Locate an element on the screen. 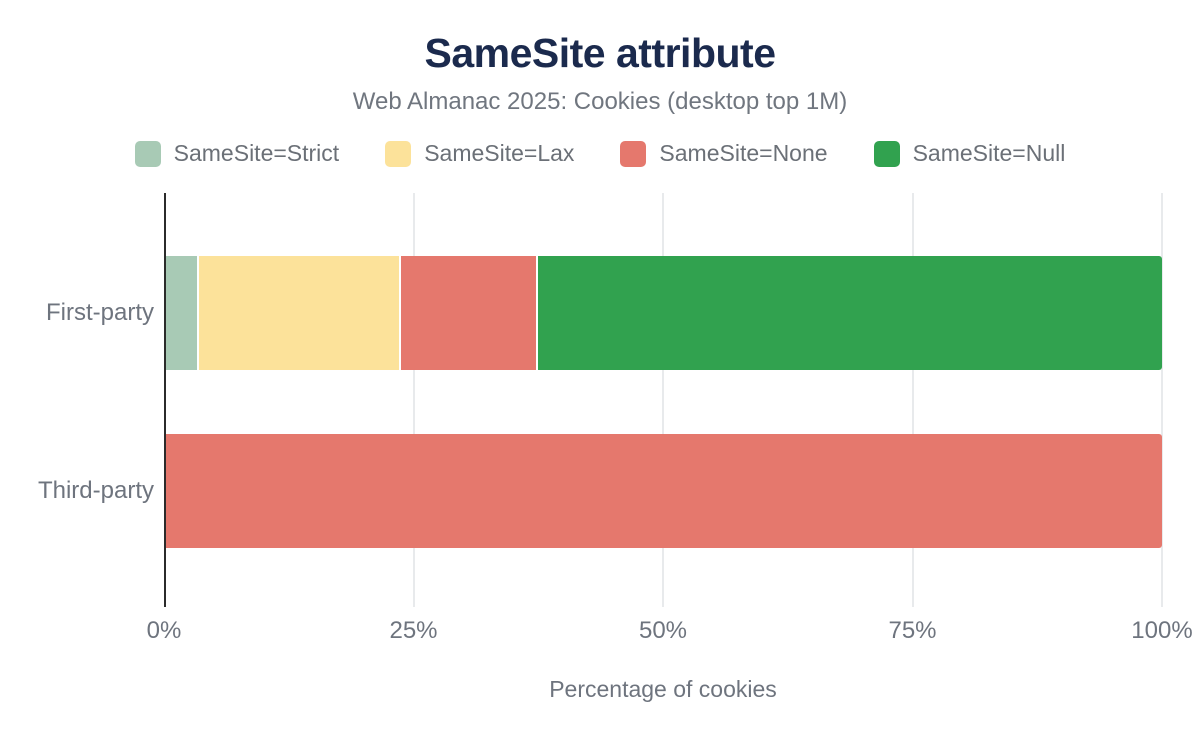 The width and height of the screenshot is (1200, 742). bar-row: Third-party is located at coordinates (600, 491).